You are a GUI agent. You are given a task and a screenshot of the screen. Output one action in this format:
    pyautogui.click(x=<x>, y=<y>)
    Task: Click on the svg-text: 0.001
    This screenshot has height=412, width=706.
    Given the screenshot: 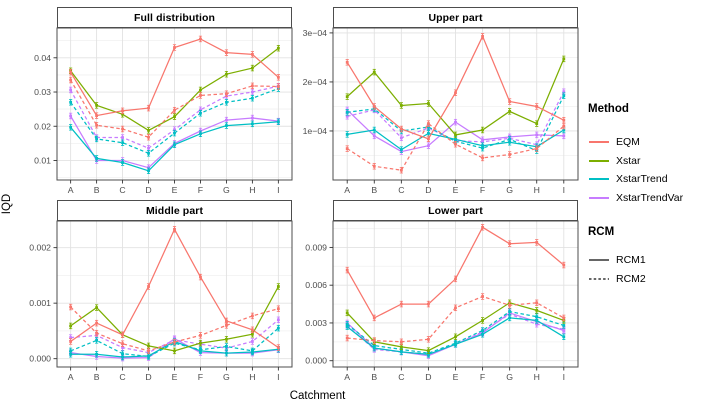 What is the action you would take?
    pyautogui.click(x=40, y=303)
    